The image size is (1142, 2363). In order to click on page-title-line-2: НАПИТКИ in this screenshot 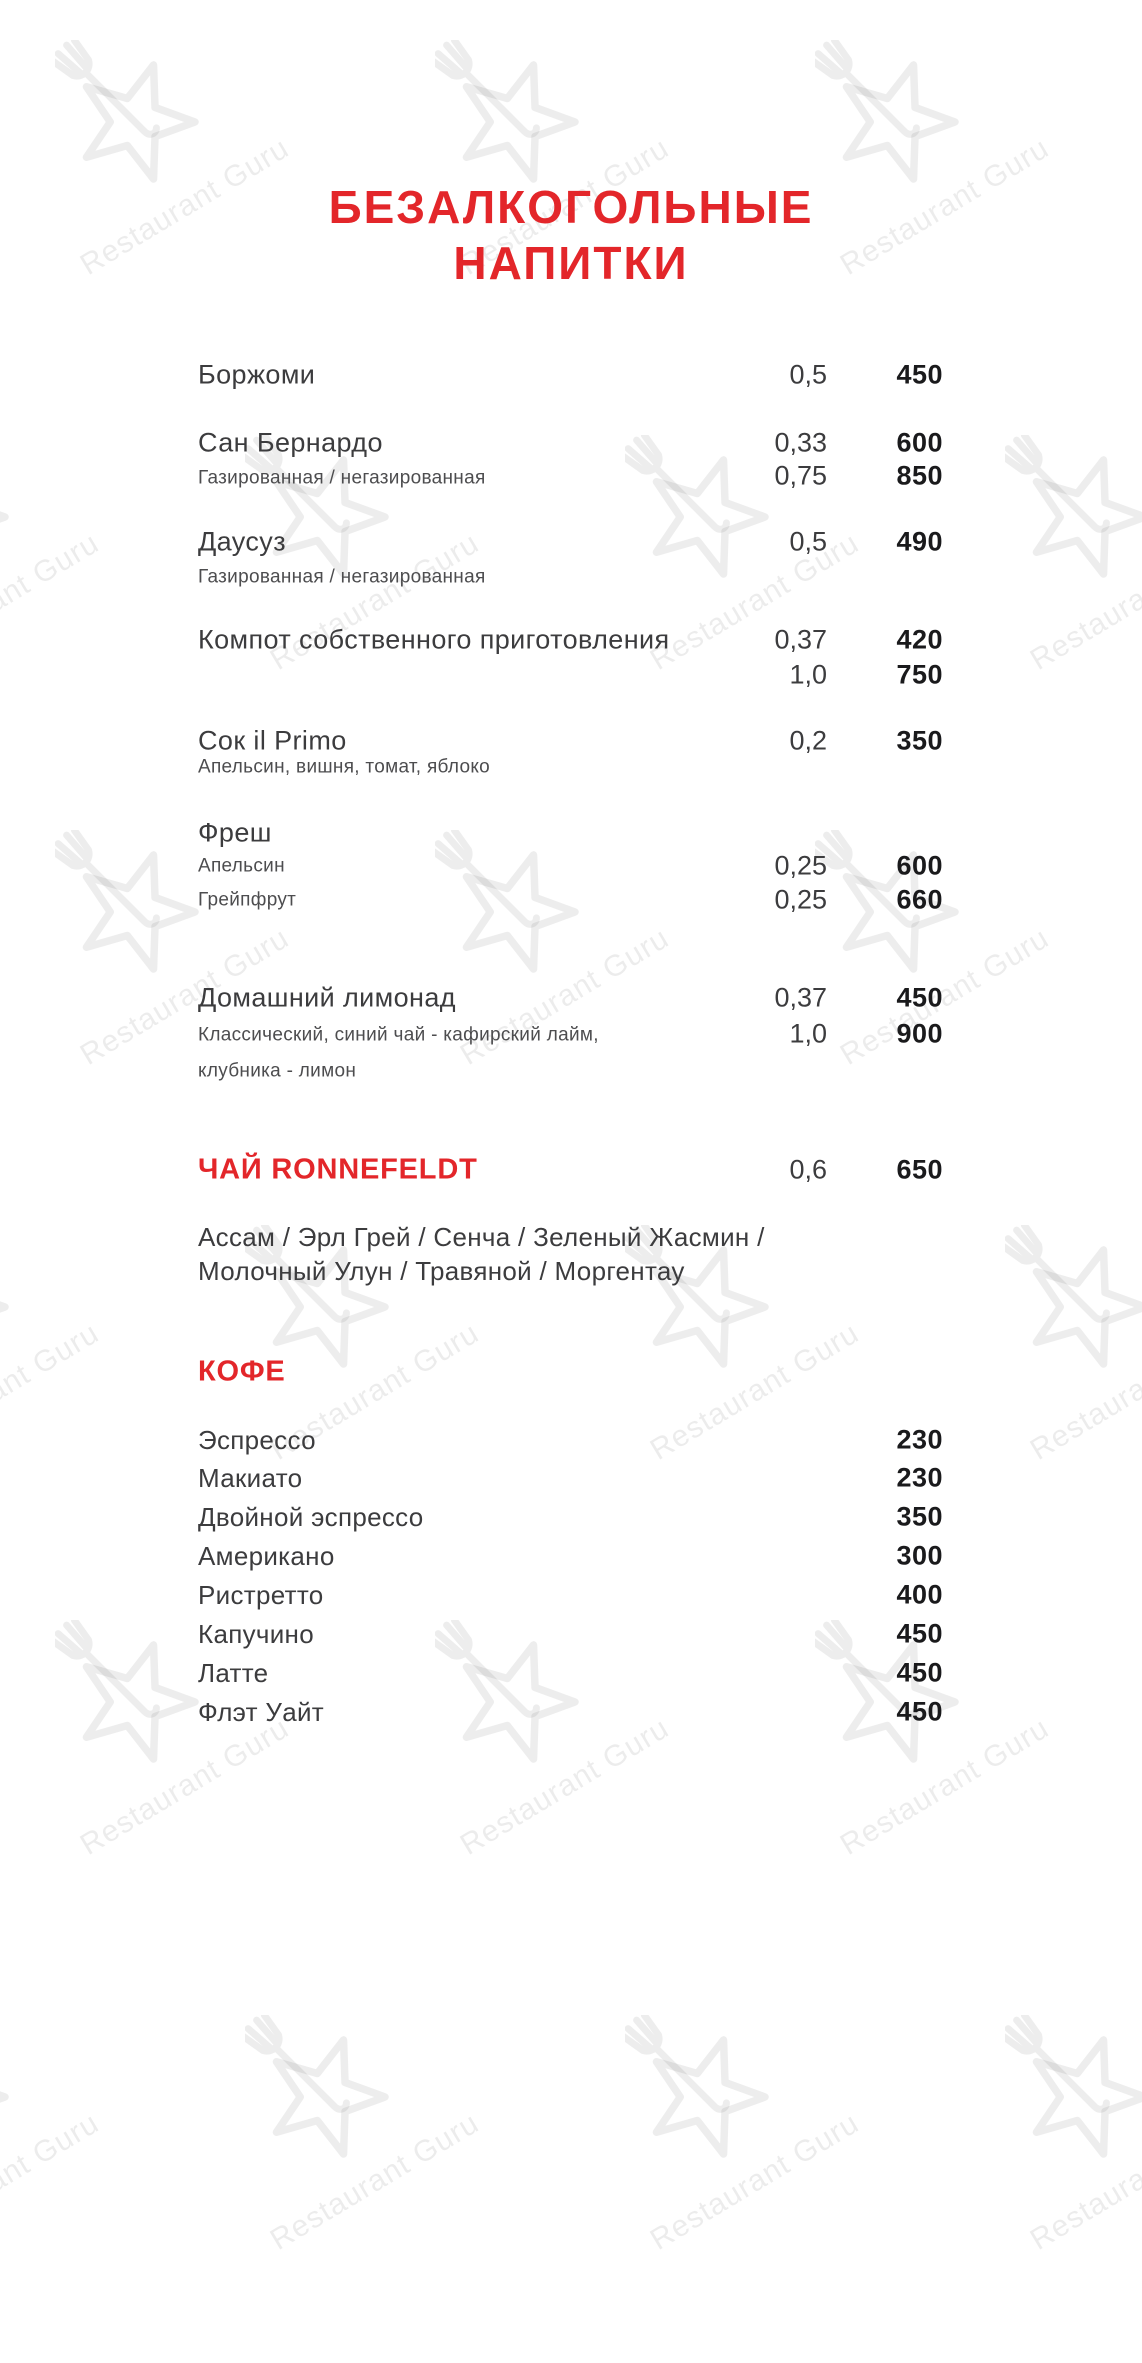, I will do `click(571, 263)`.